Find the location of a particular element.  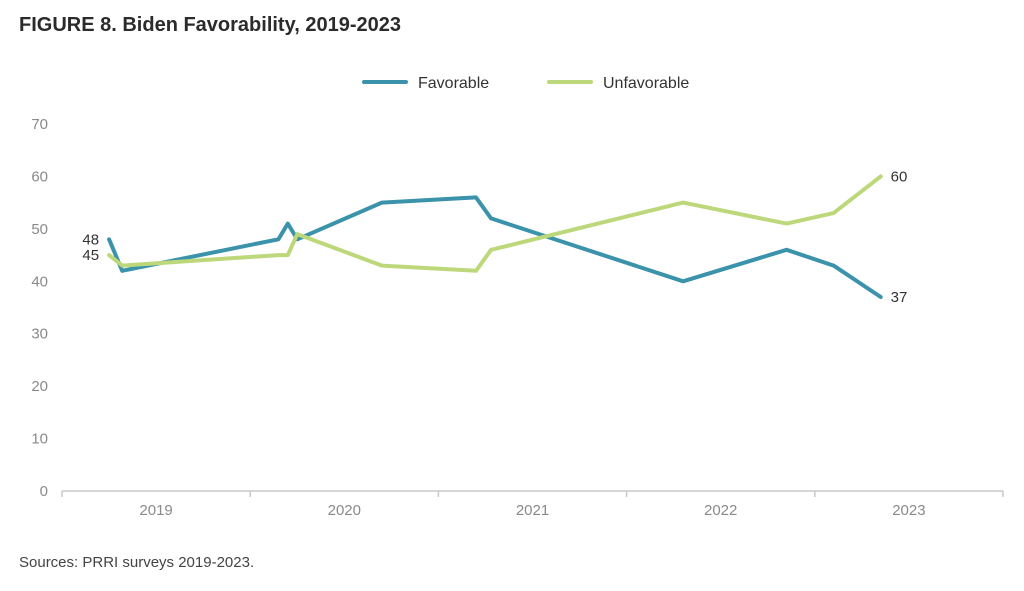

y-tick-label: 0 is located at coordinates (44, 491).